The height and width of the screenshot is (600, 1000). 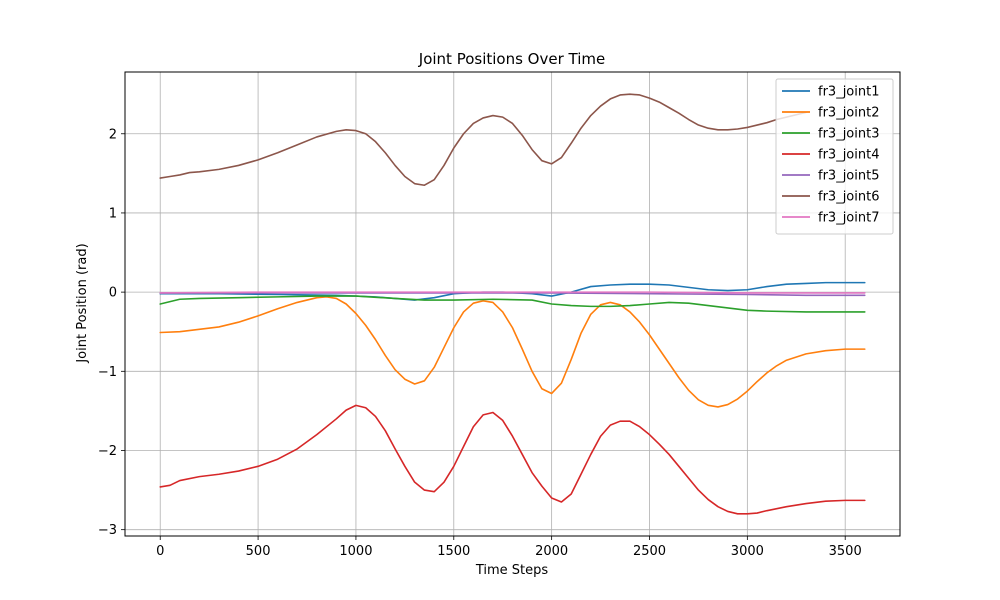 I want to click on legend-label: fr3_joint6, so click(x=848, y=197).